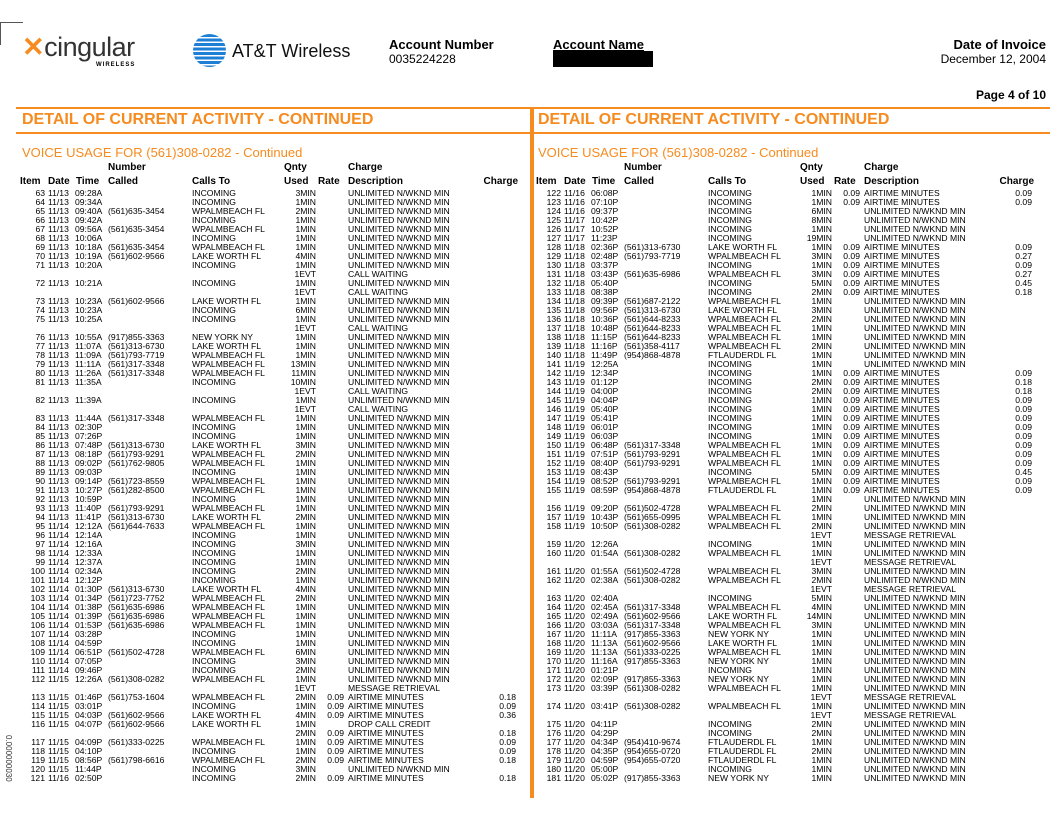 This screenshot has height=816, width=1056. I want to click on crop-mark, so click(11, 33).